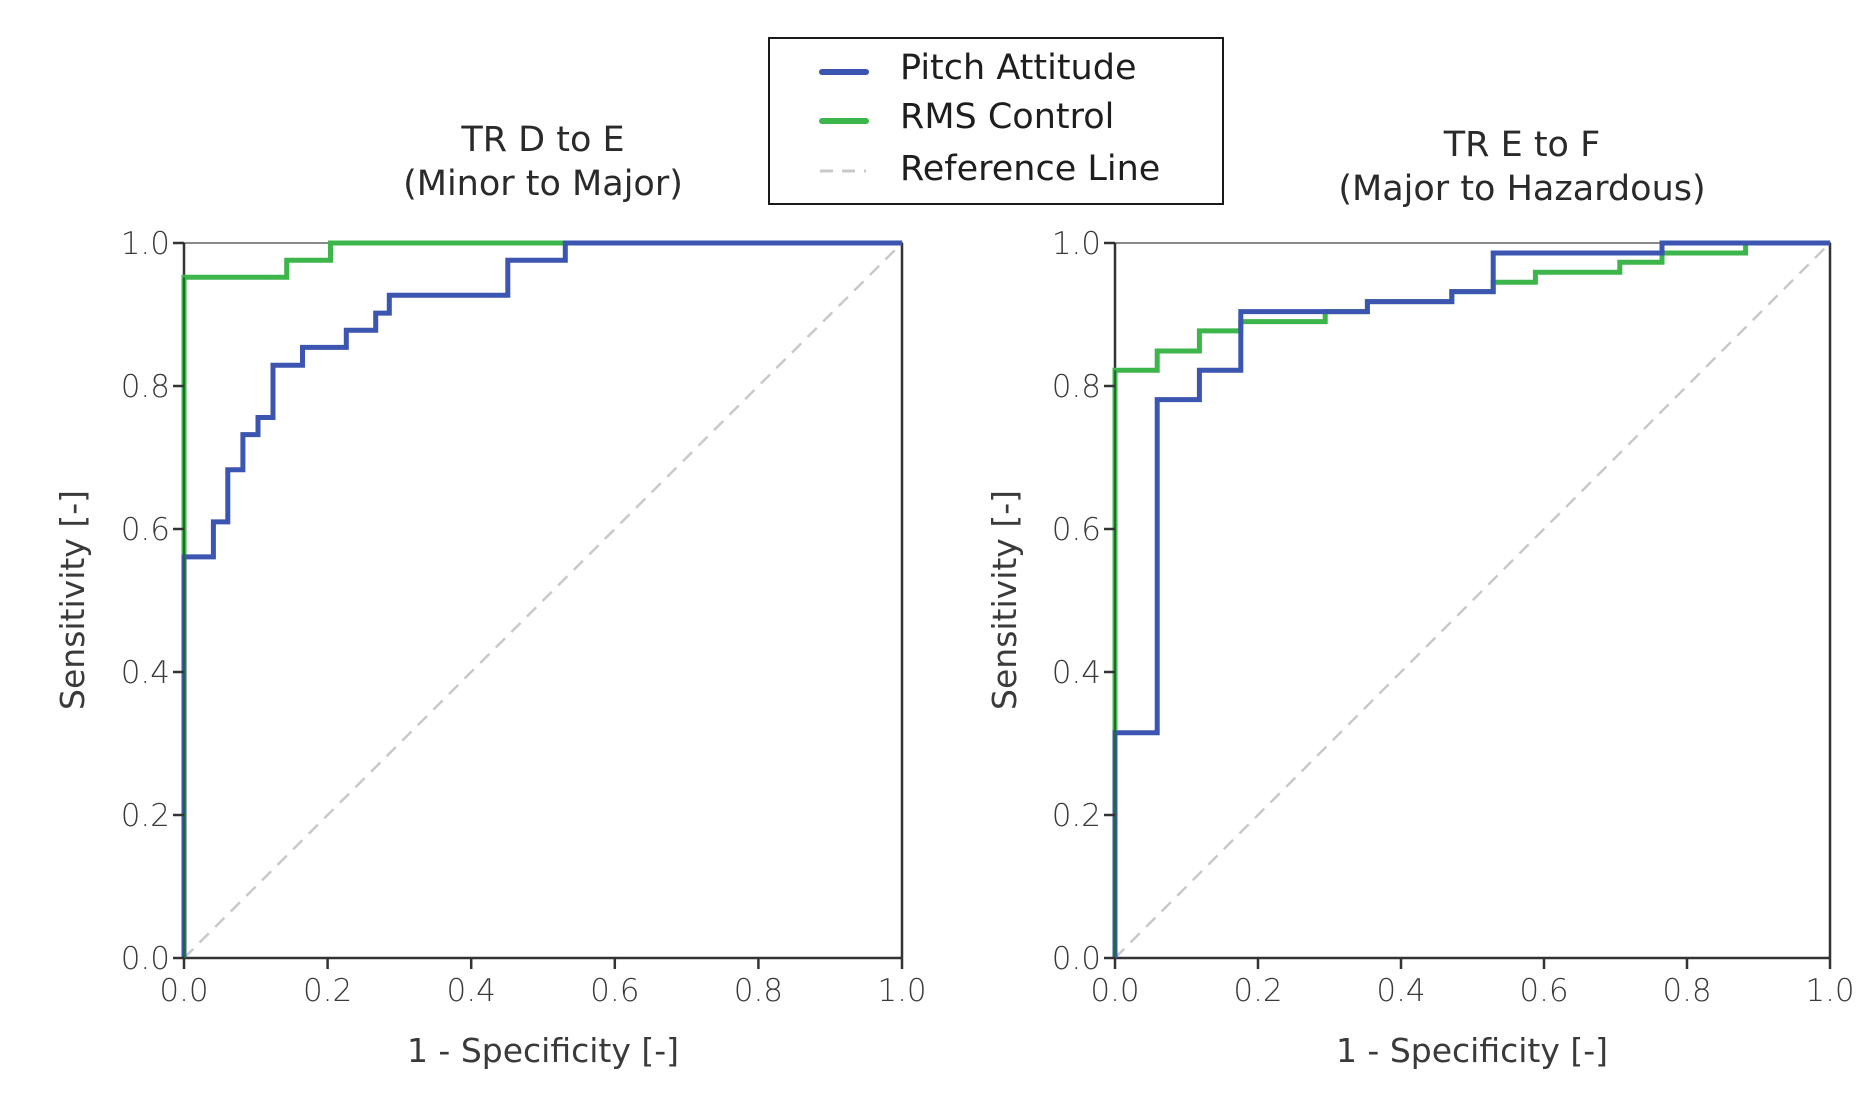  I want to click on legend-entry-reference-line: Reference Line, so click(990, 169).